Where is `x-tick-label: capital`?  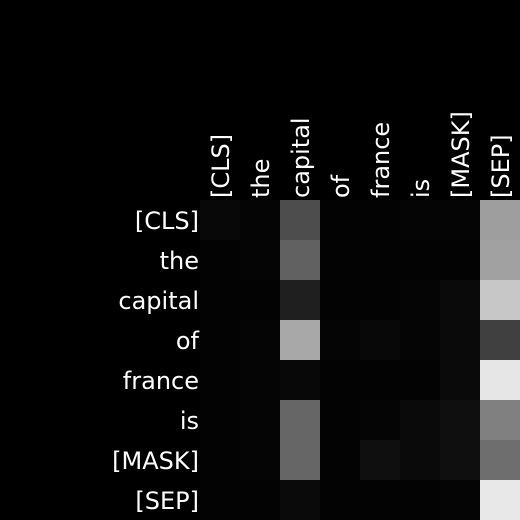
x-tick-label: capital is located at coordinates (301, 157).